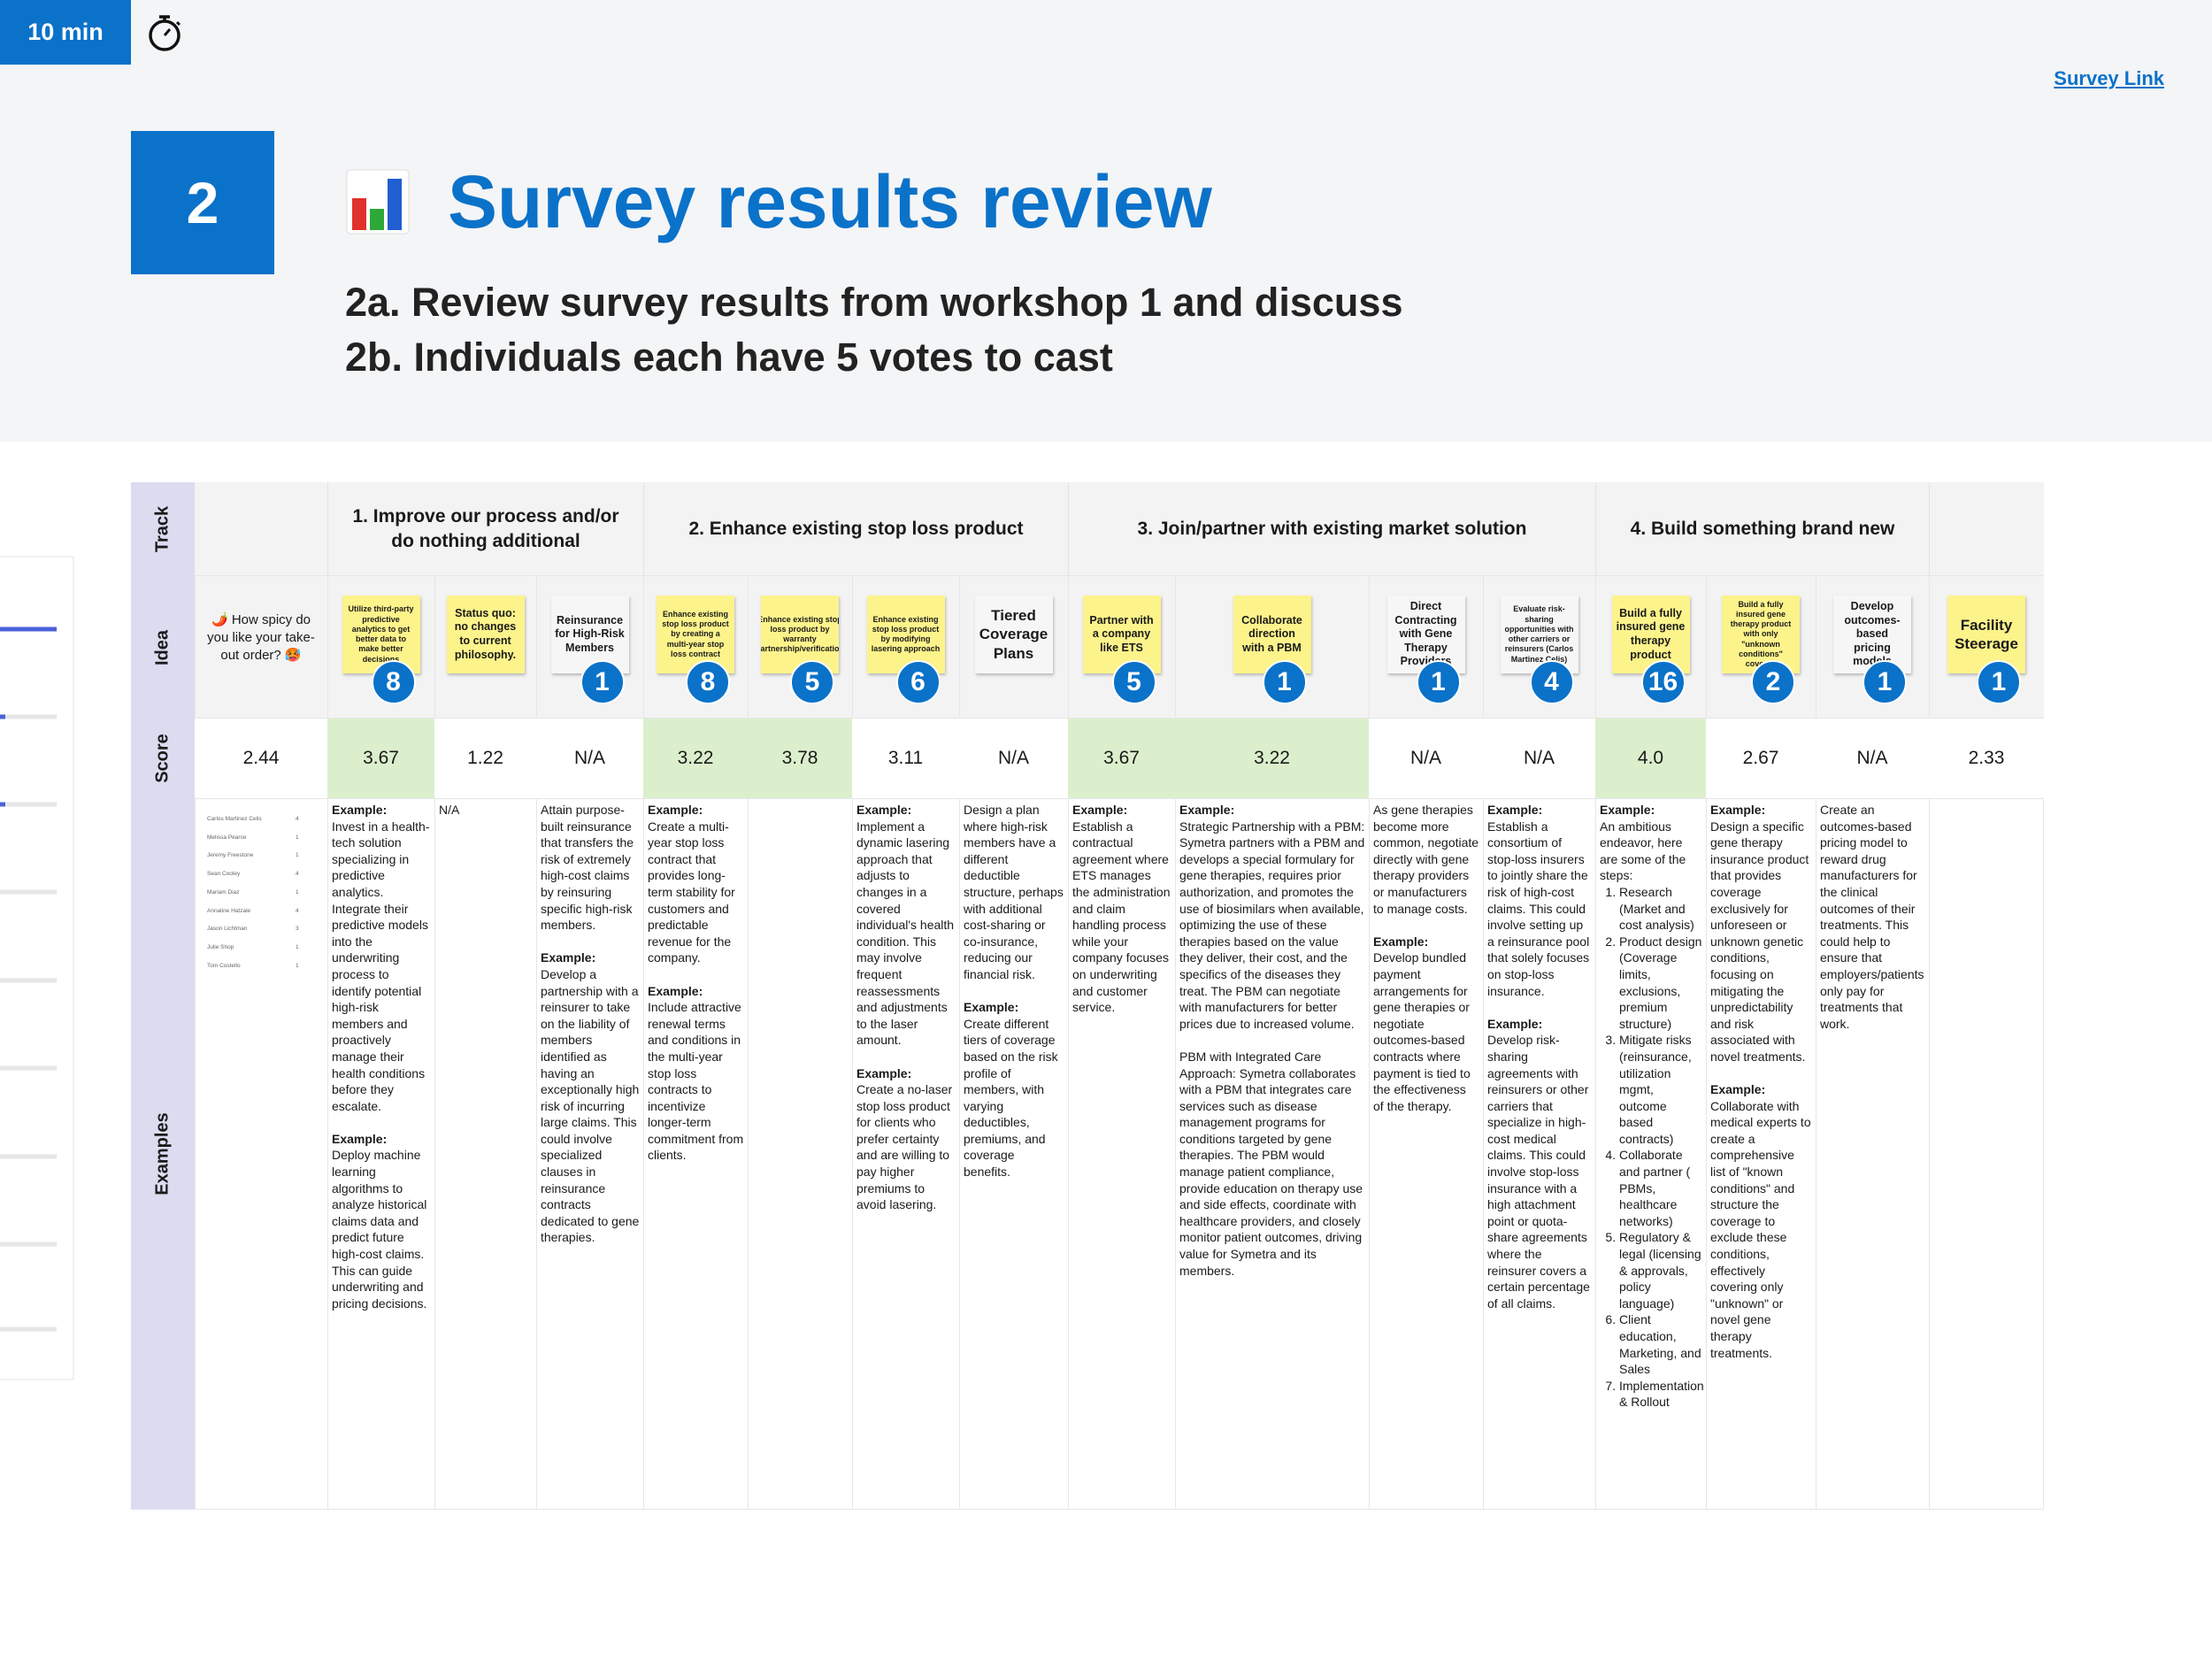 This screenshot has width=2212, height=1653. I want to click on score-cell: 2.67, so click(1761, 758).